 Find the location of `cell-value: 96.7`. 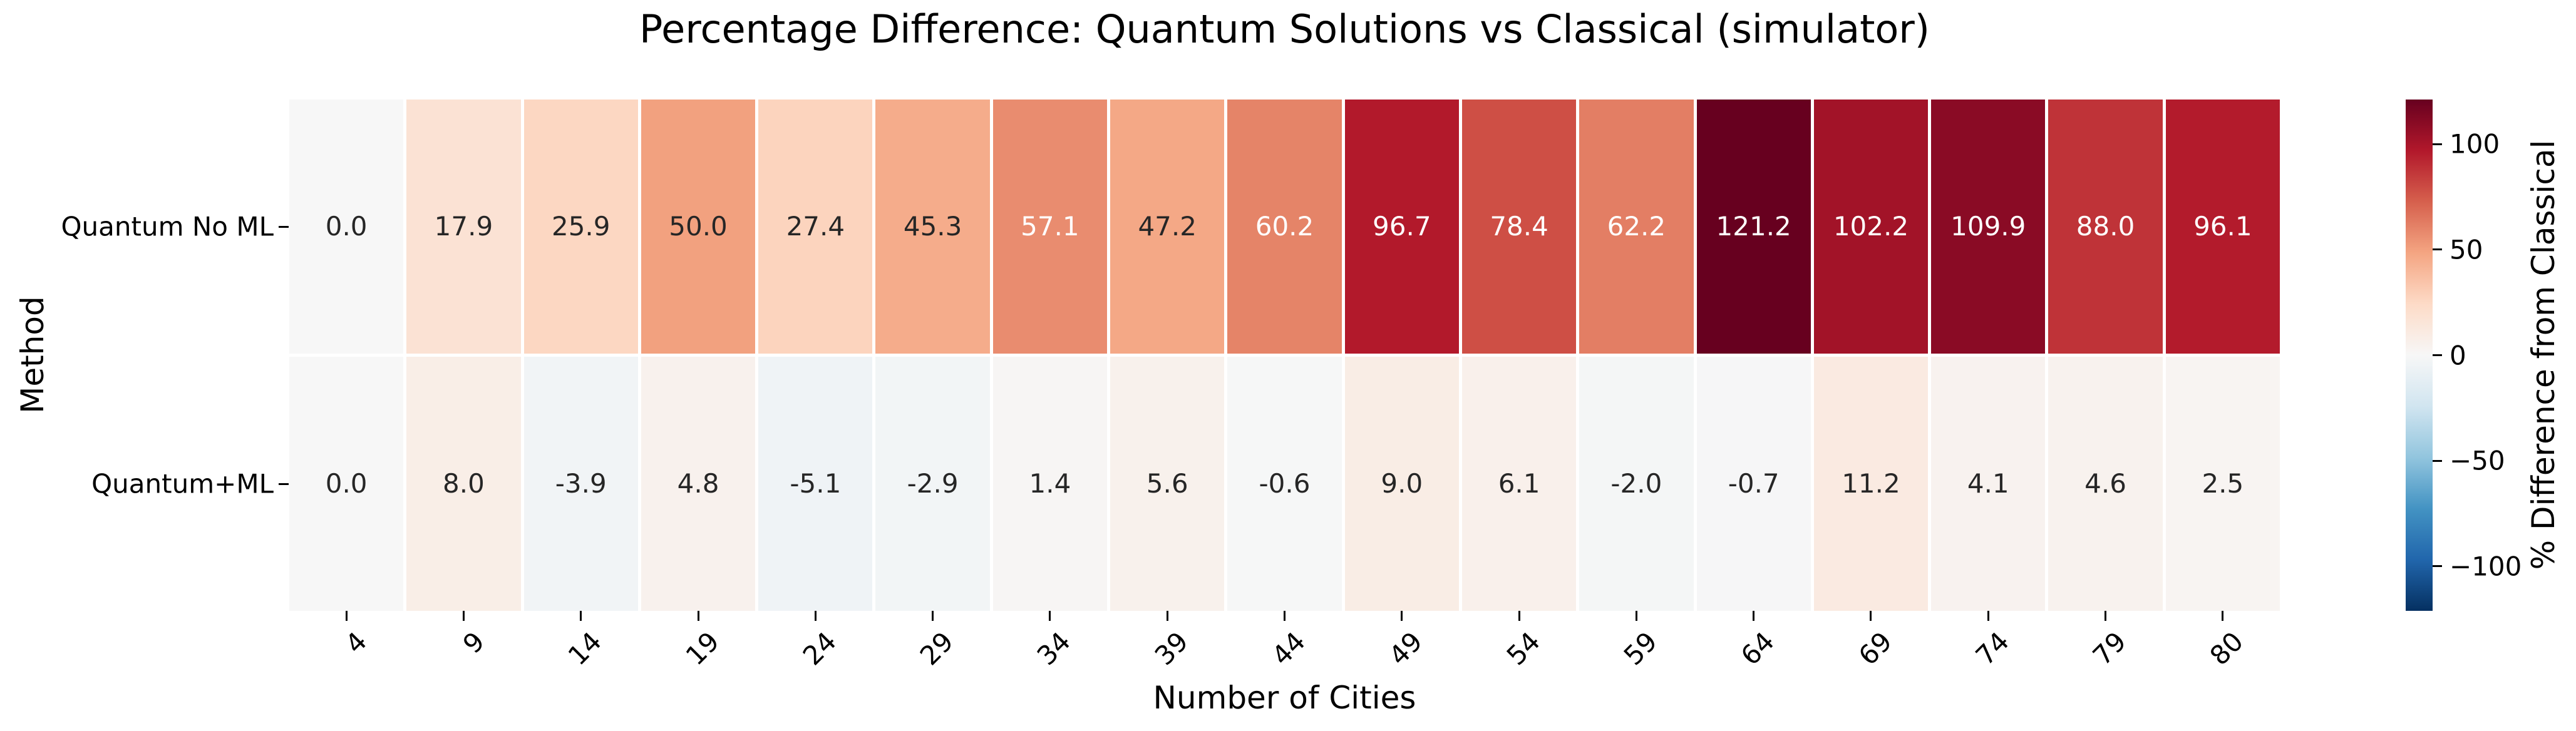

cell-value: 96.7 is located at coordinates (1402, 226).